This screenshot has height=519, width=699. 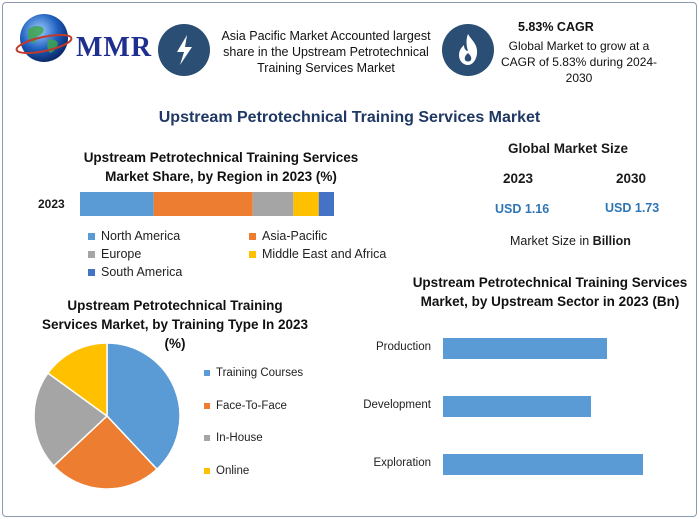 What do you see at coordinates (114, 47) in the screenshot?
I see `logo-text: MMR` at bounding box center [114, 47].